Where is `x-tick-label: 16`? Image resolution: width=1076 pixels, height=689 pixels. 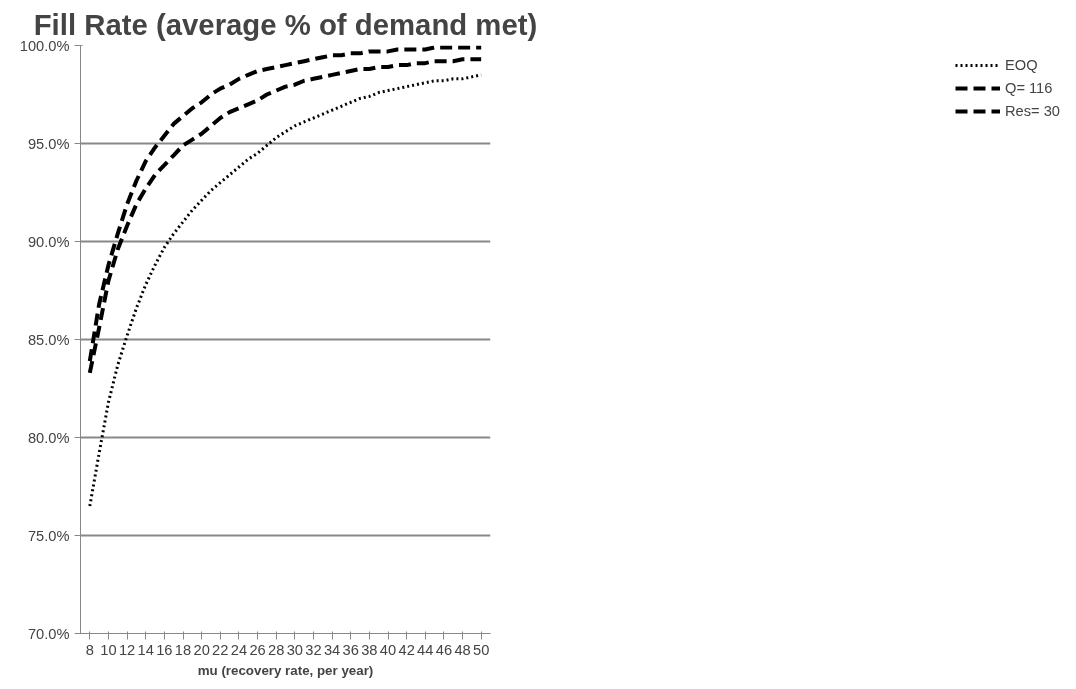 x-tick-label: 16 is located at coordinates (164, 649).